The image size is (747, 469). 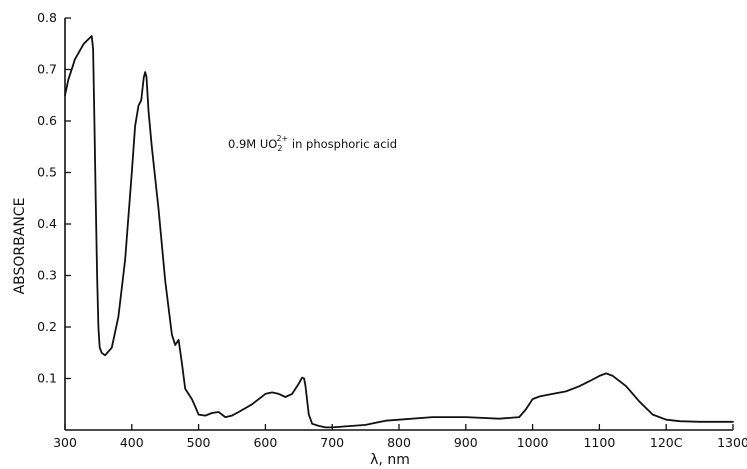 What do you see at coordinates (47, 69) in the screenshot?
I see `y-tick-label: 0.7` at bounding box center [47, 69].